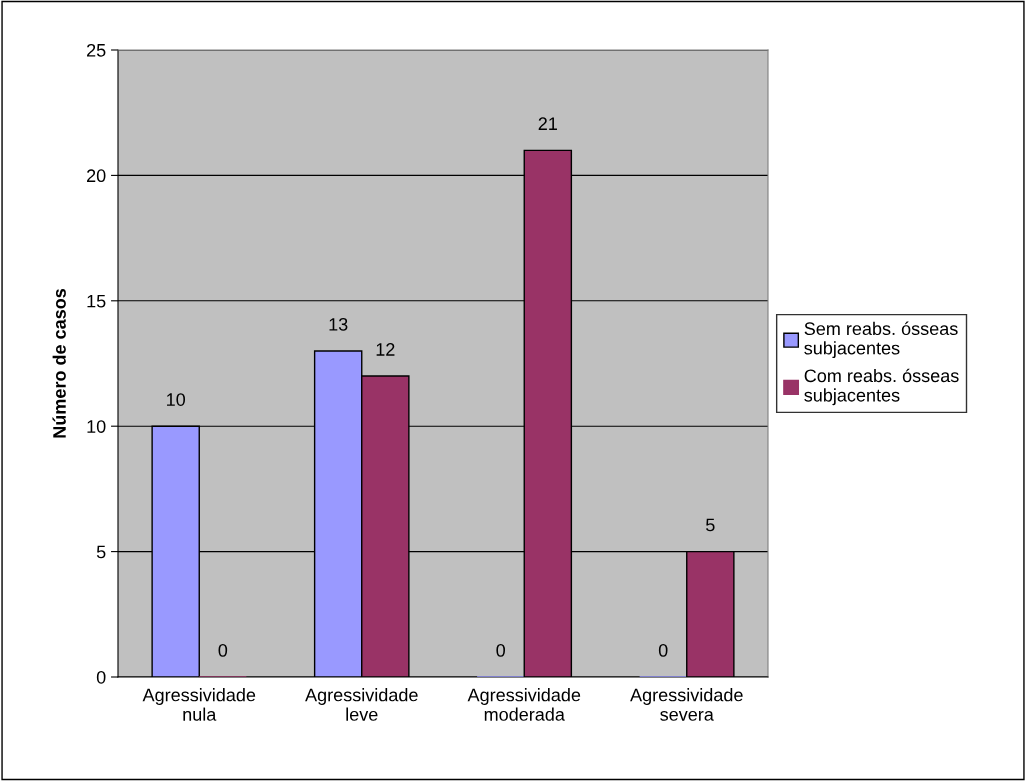 The width and height of the screenshot is (1026, 781). Describe the element at coordinates (96, 50) in the screenshot. I see `y-tick-label: 25` at that location.